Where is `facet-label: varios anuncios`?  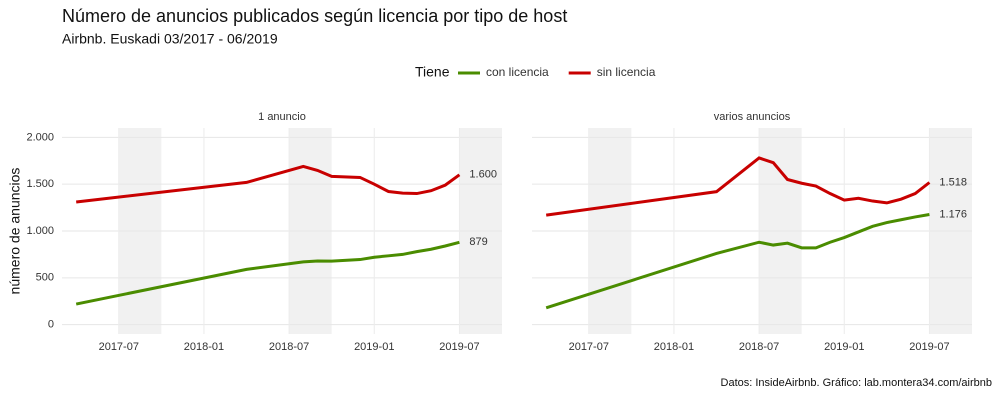
facet-label: varios anuncios is located at coordinates (752, 117).